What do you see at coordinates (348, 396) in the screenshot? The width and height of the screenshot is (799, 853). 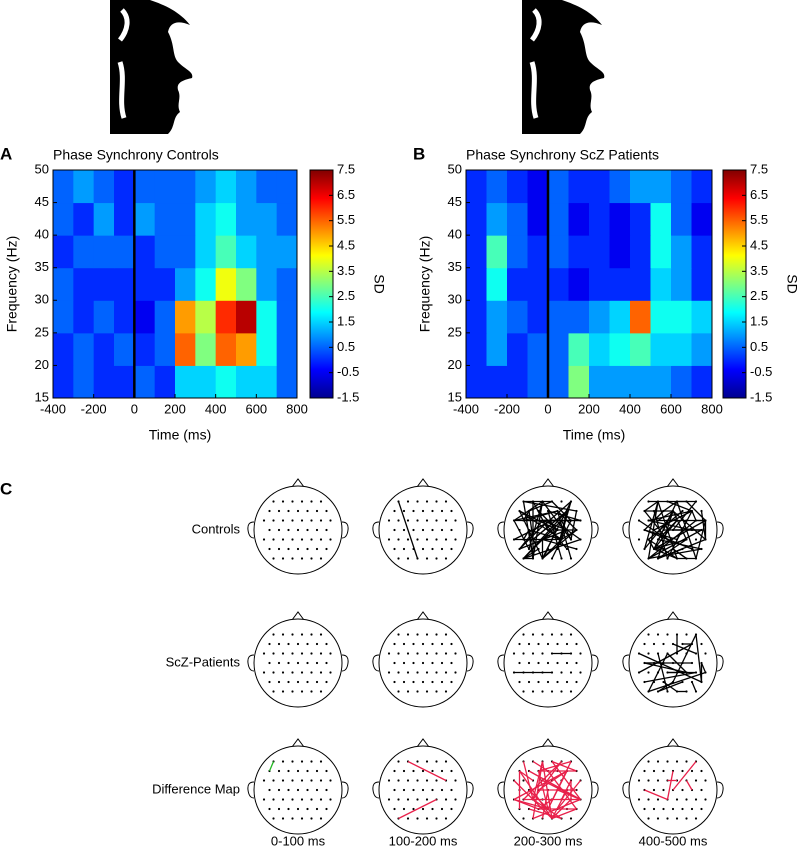 I see `colorbar-tick-label: -1.5` at bounding box center [348, 396].